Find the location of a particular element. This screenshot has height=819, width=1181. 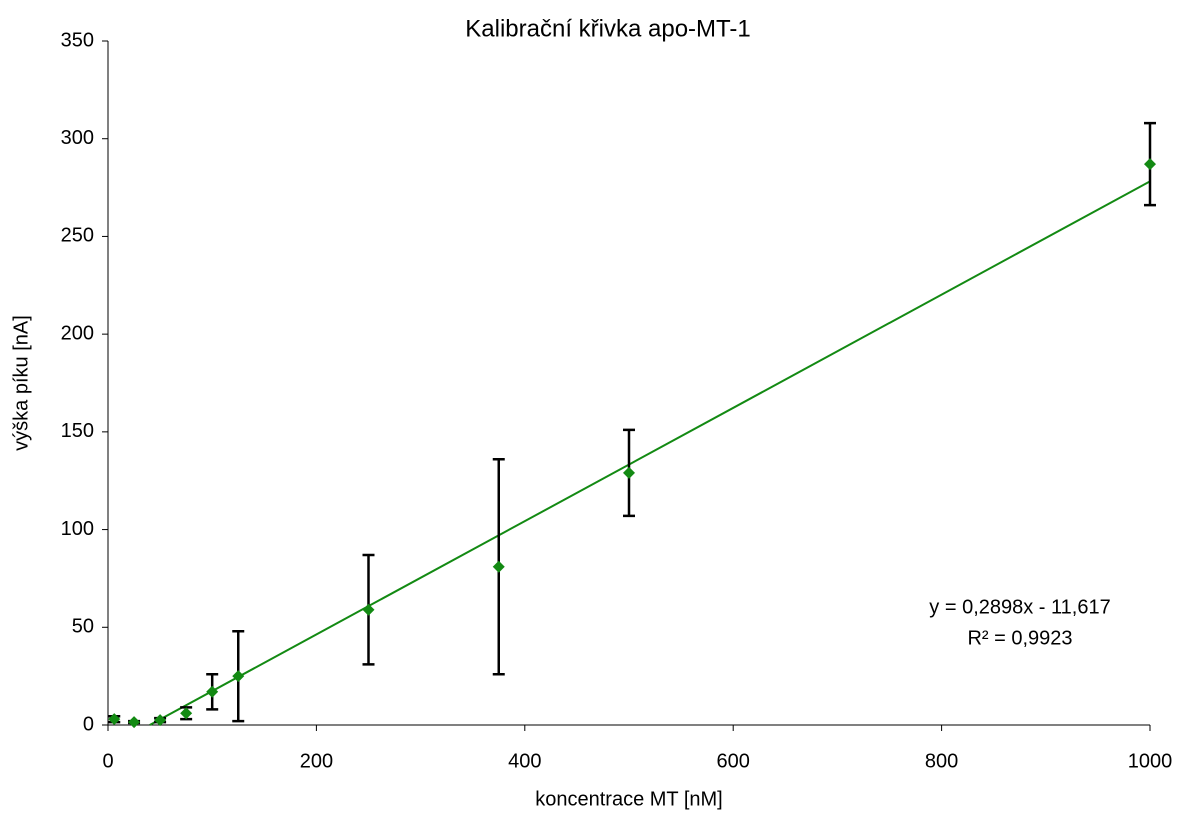

x-tick-label: 1000 is located at coordinates (1150, 761).